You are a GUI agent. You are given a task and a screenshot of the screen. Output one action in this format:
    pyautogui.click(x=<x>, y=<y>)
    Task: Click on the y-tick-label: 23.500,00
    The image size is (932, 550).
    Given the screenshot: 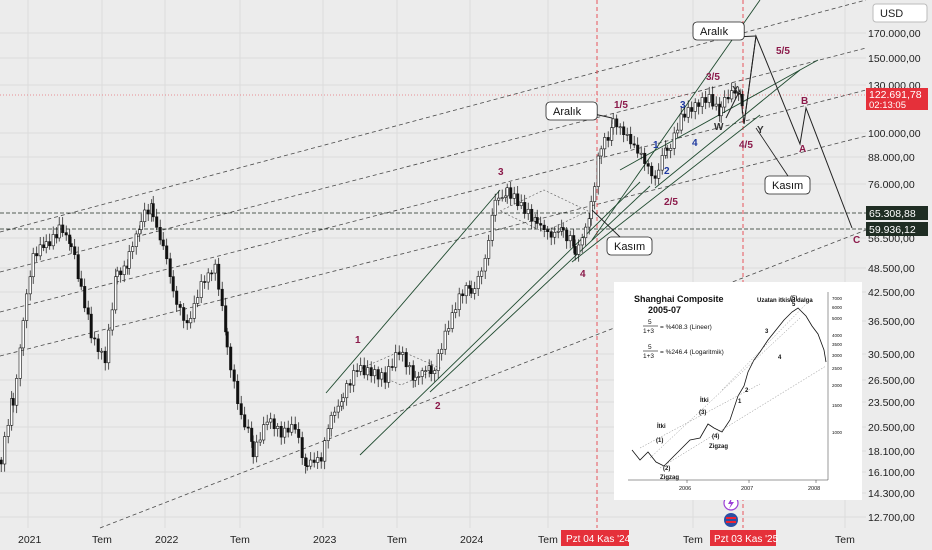 What is the action you would take?
    pyautogui.click(x=891, y=403)
    